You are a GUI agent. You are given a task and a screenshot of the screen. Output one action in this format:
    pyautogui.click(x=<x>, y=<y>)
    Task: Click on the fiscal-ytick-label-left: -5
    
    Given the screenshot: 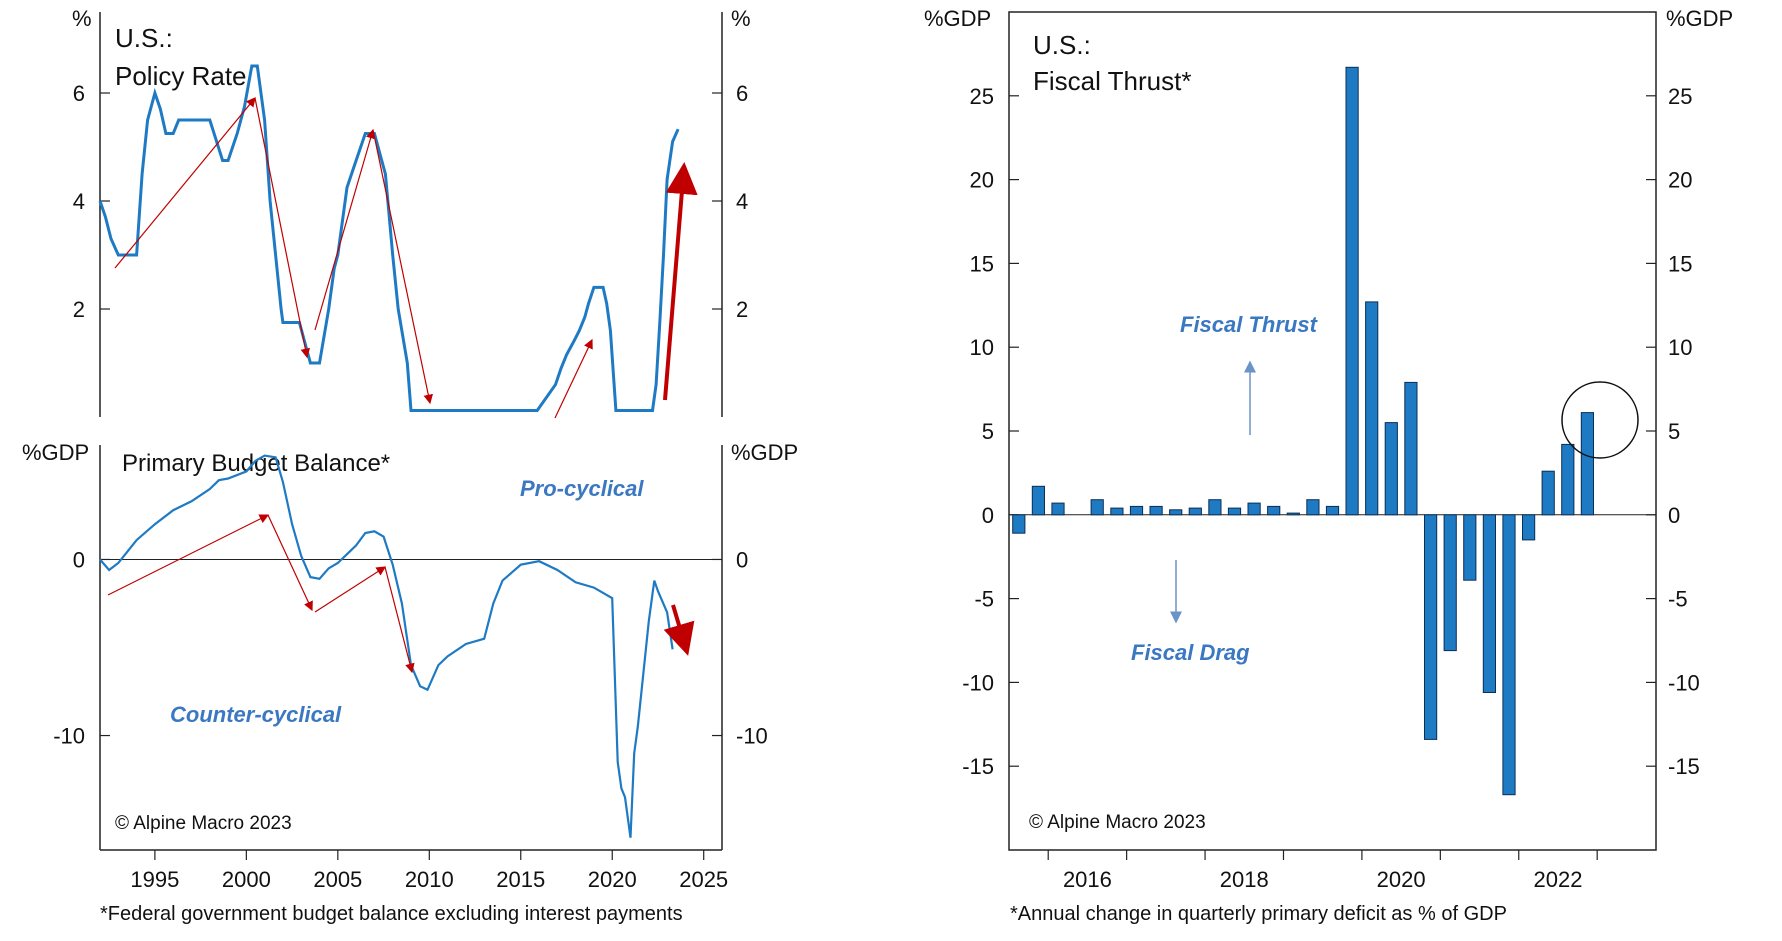 What is the action you would take?
    pyautogui.click(x=984, y=599)
    